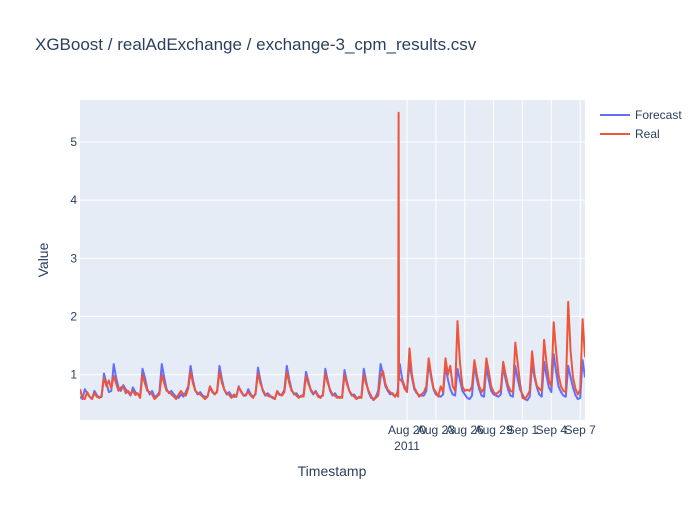  I want to click on x-tick-label: Sep 4, so click(552, 430).